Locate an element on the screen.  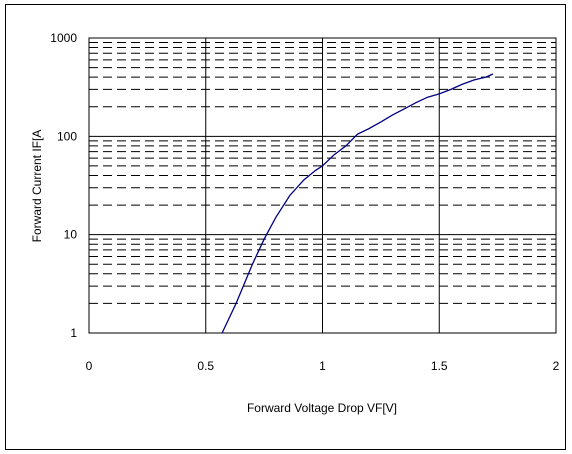
x-axis-label: Forward Voltage Drop VF[V] is located at coordinates (322, 408).